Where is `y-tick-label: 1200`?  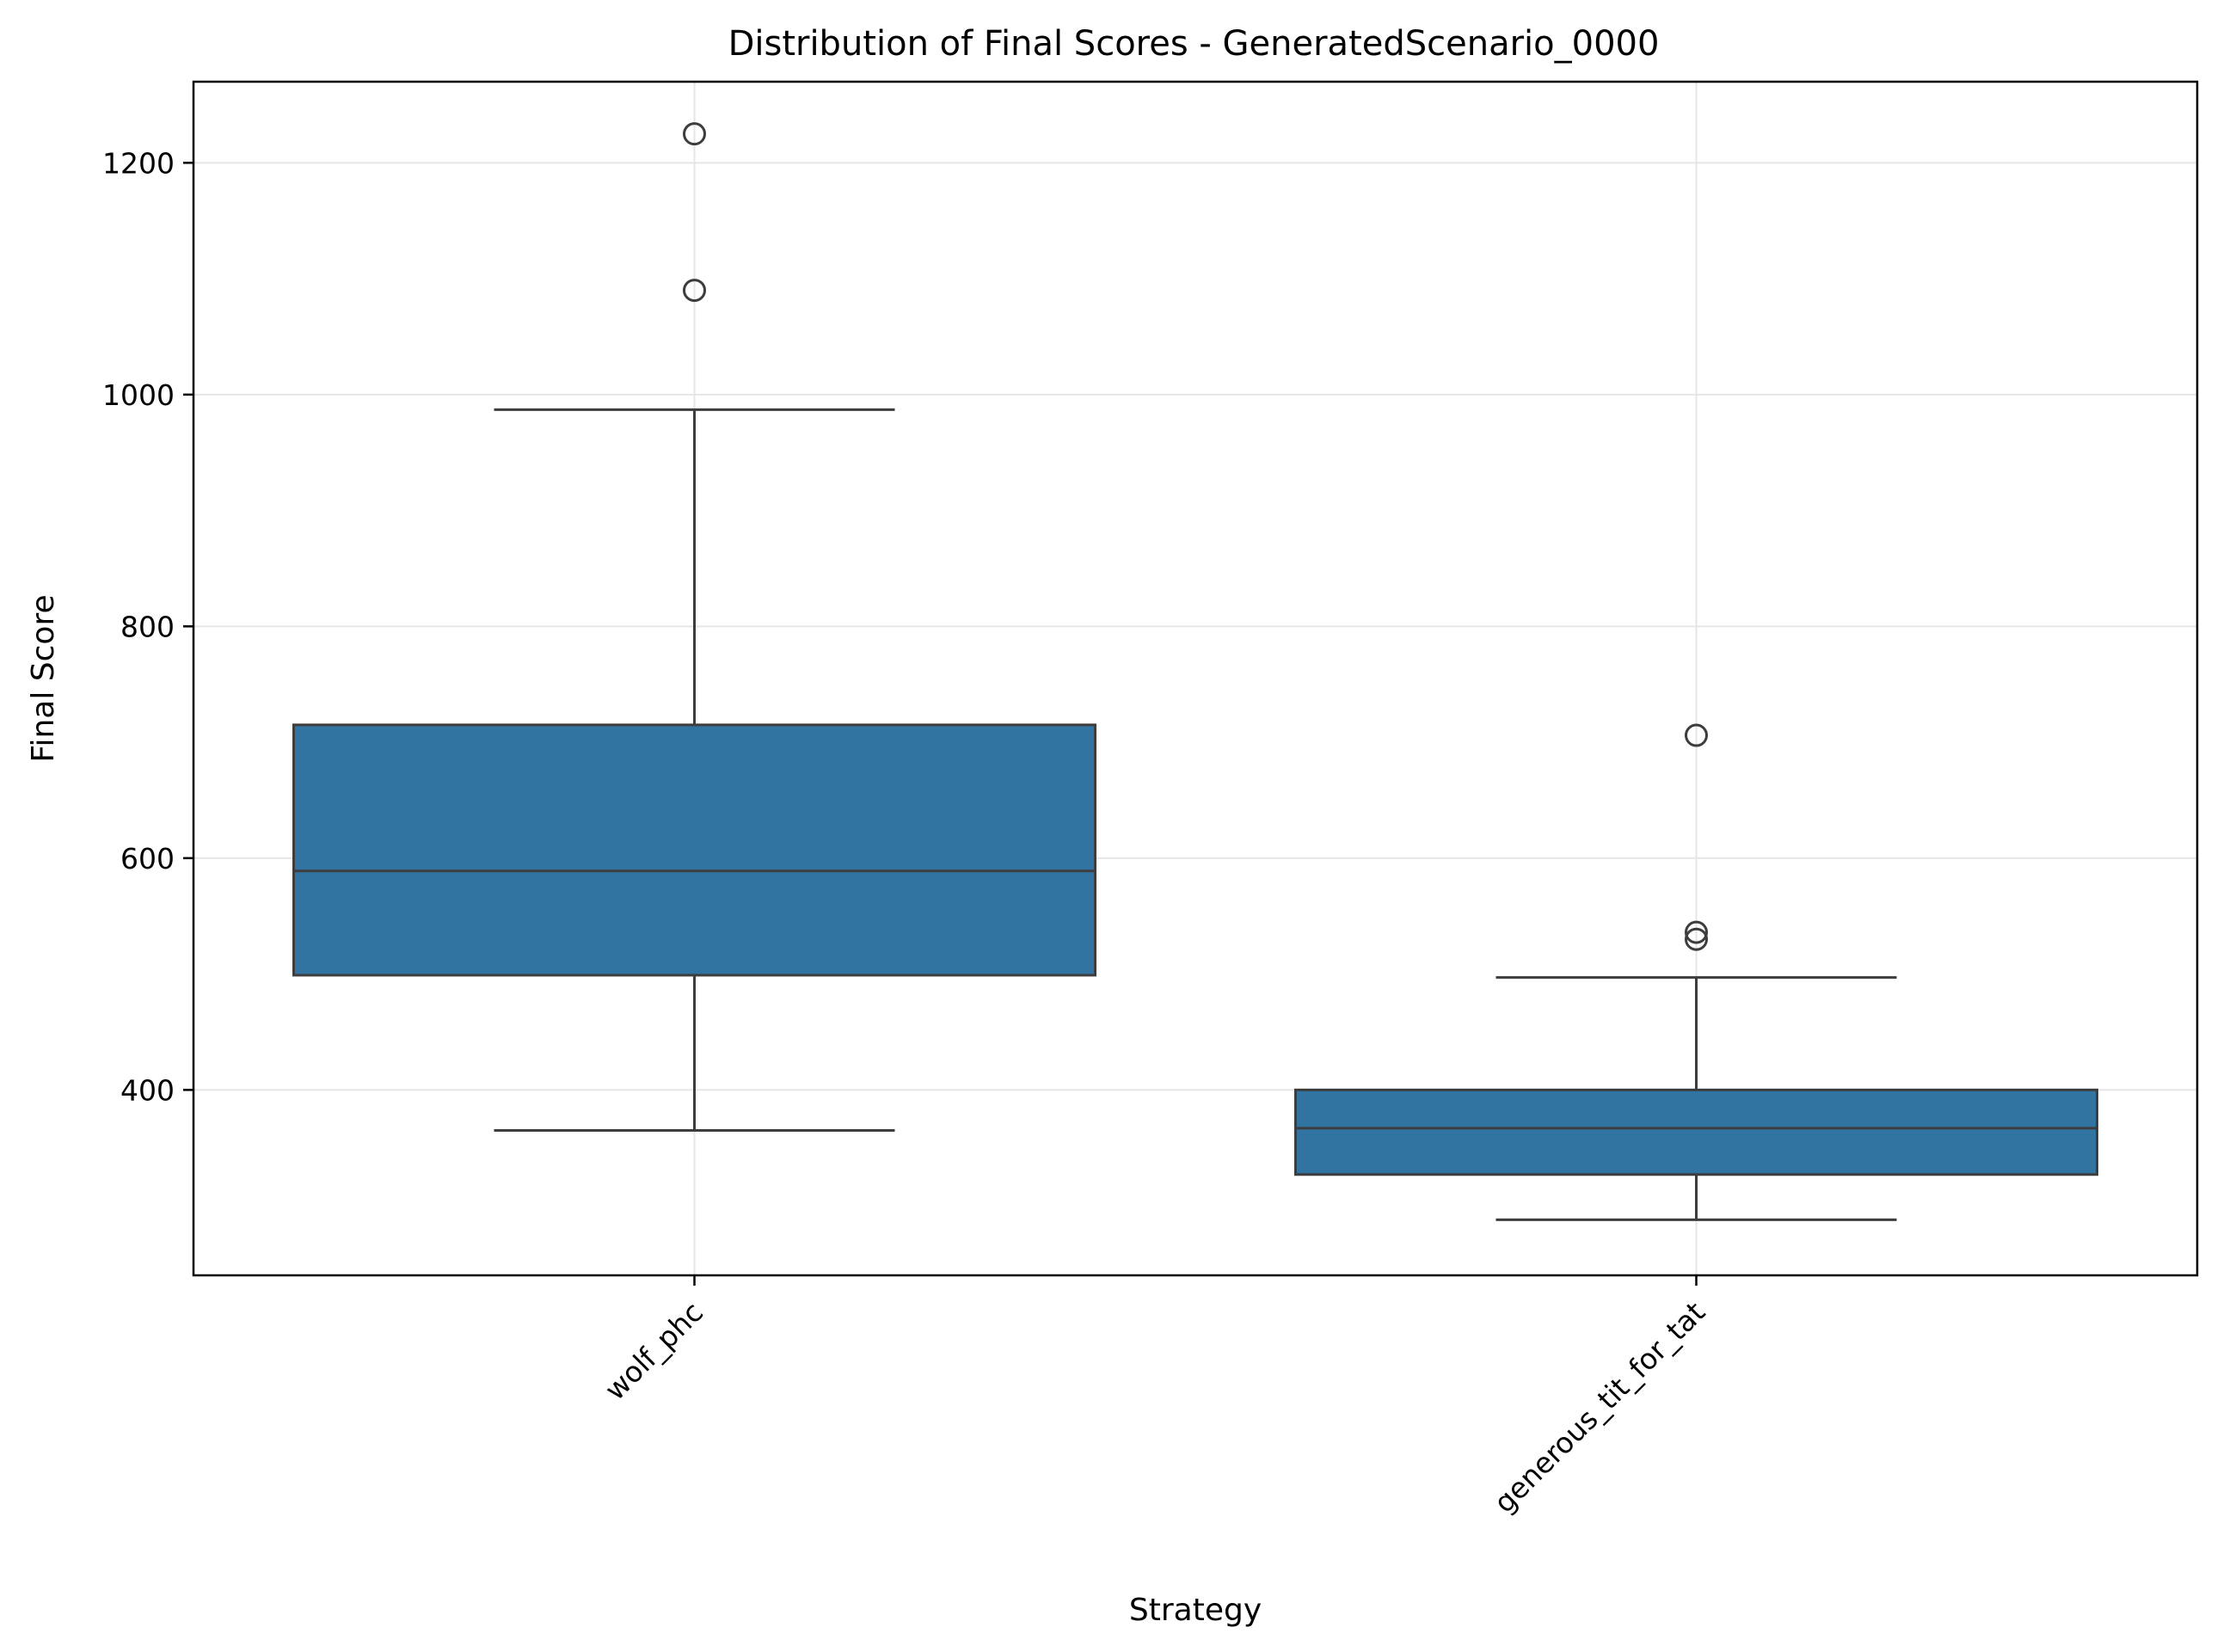 y-tick-label: 1200 is located at coordinates (138, 163).